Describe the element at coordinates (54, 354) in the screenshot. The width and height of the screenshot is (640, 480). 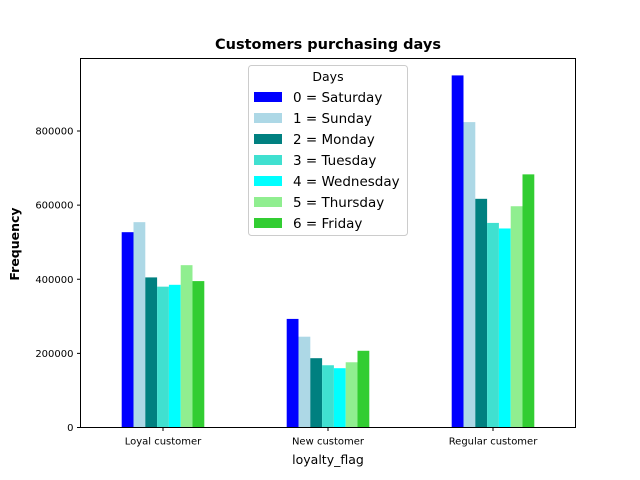
I see `y-tick-label: 200000` at that location.